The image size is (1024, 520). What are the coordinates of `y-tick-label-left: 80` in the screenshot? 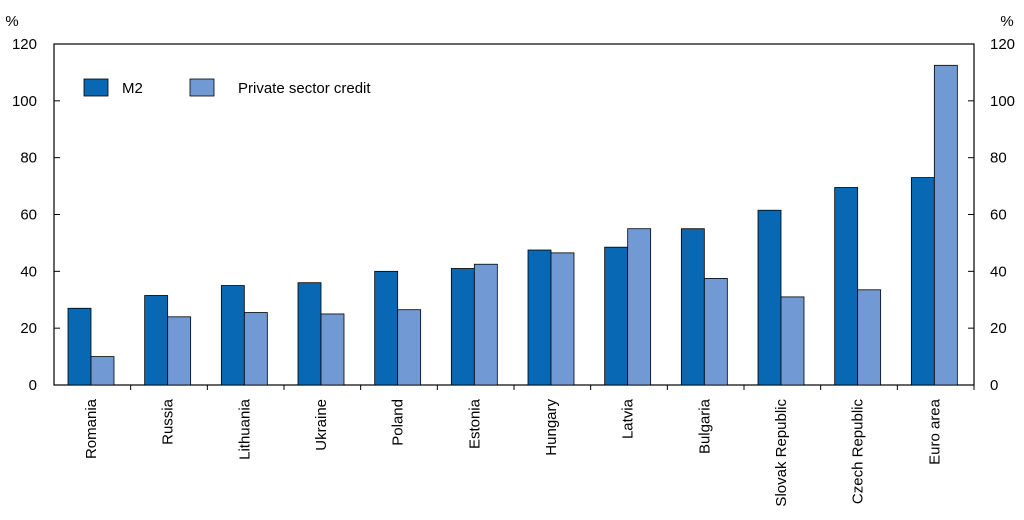 It's located at (28, 158).